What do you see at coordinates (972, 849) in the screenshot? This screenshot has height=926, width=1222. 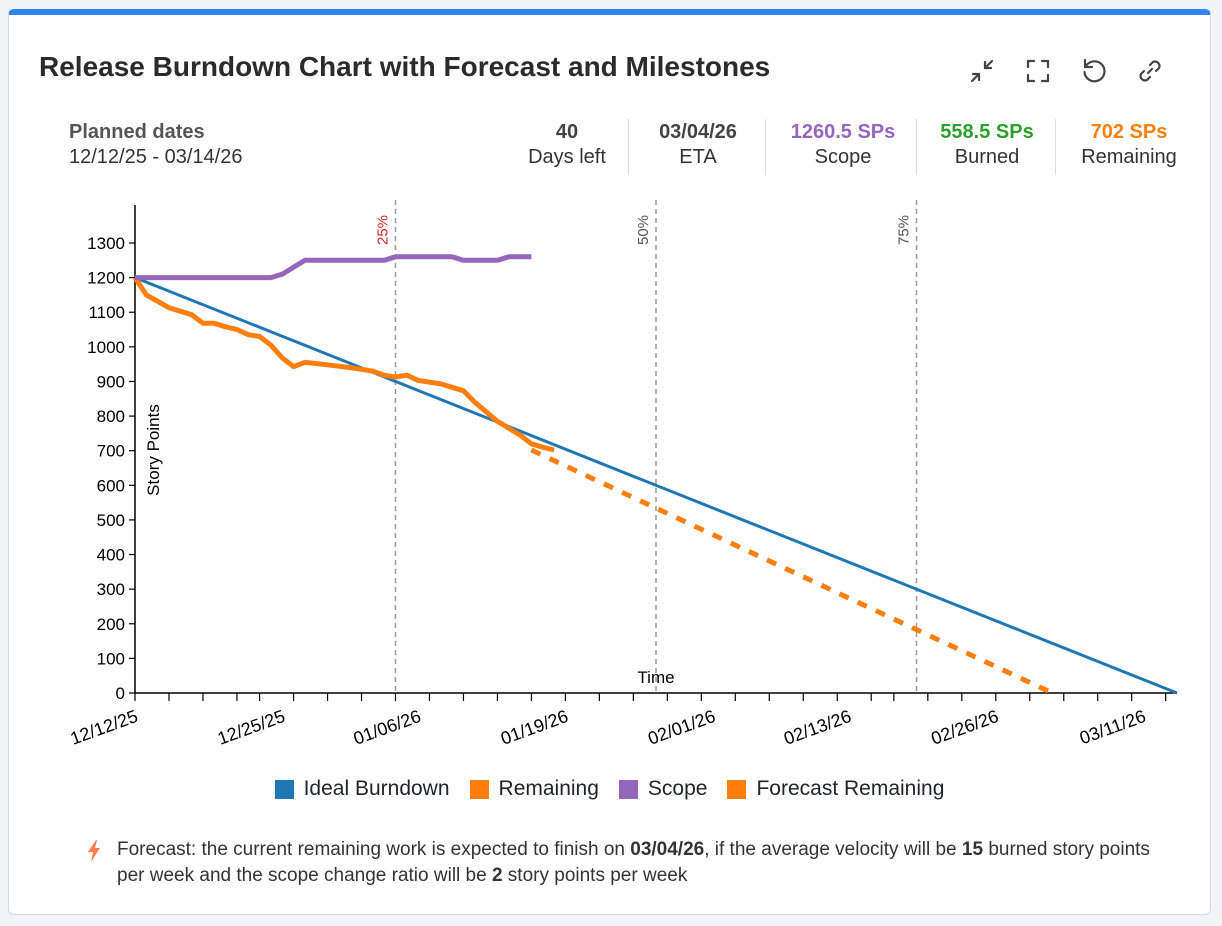 I see `forecast-velocity: 15` at bounding box center [972, 849].